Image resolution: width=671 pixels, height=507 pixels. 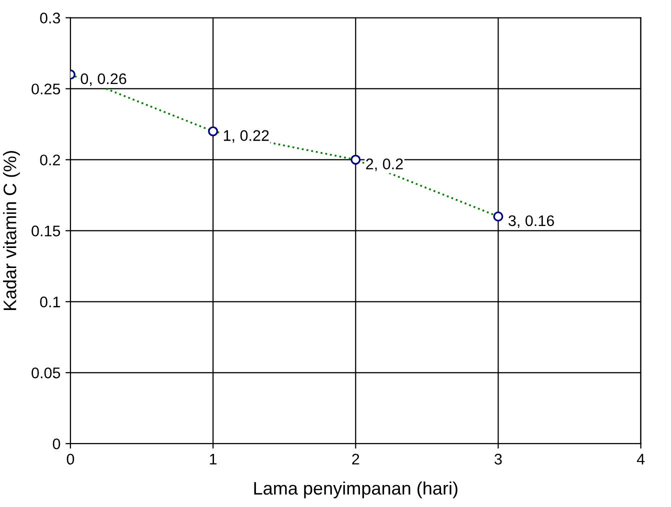 What do you see at coordinates (103, 79) in the screenshot?
I see `data-label: 0, 0.26` at bounding box center [103, 79].